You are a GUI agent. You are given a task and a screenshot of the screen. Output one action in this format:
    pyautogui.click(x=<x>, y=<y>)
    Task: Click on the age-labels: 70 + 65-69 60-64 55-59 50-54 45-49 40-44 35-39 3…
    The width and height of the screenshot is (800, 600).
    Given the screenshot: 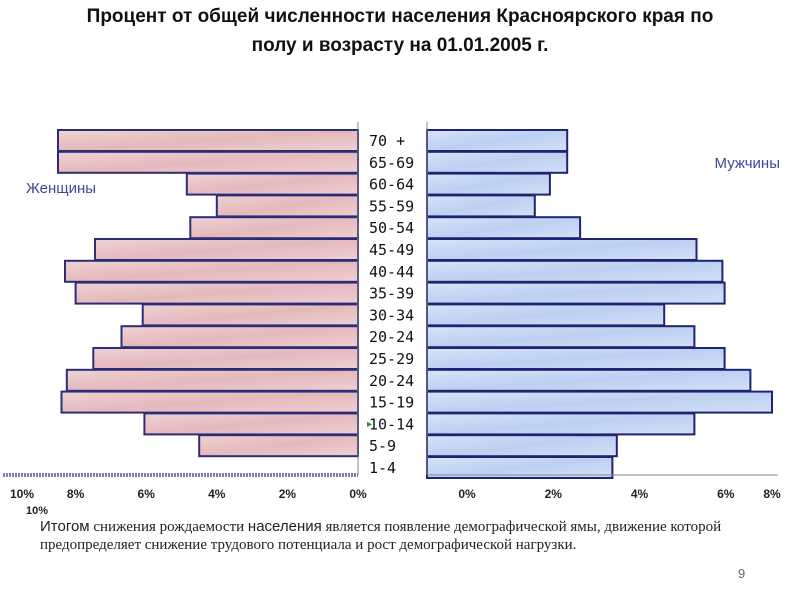 What is the action you would take?
    pyautogui.click(x=391, y=304)
    